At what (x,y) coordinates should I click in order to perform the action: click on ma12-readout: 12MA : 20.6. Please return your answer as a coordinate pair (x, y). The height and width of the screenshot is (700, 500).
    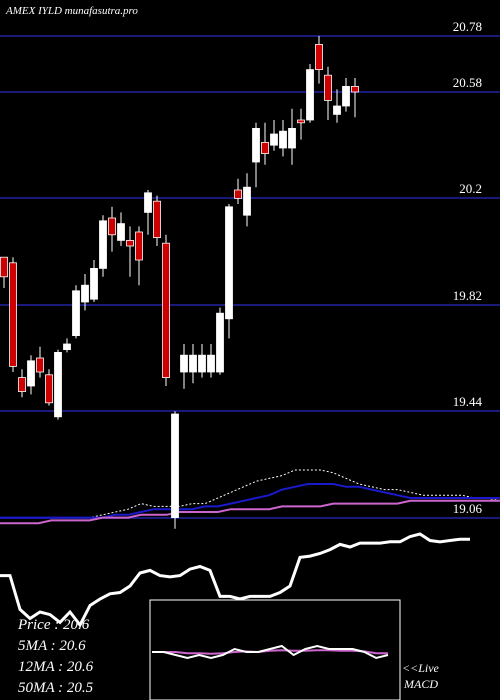
    Looking at the image, I should click on (56, 667).